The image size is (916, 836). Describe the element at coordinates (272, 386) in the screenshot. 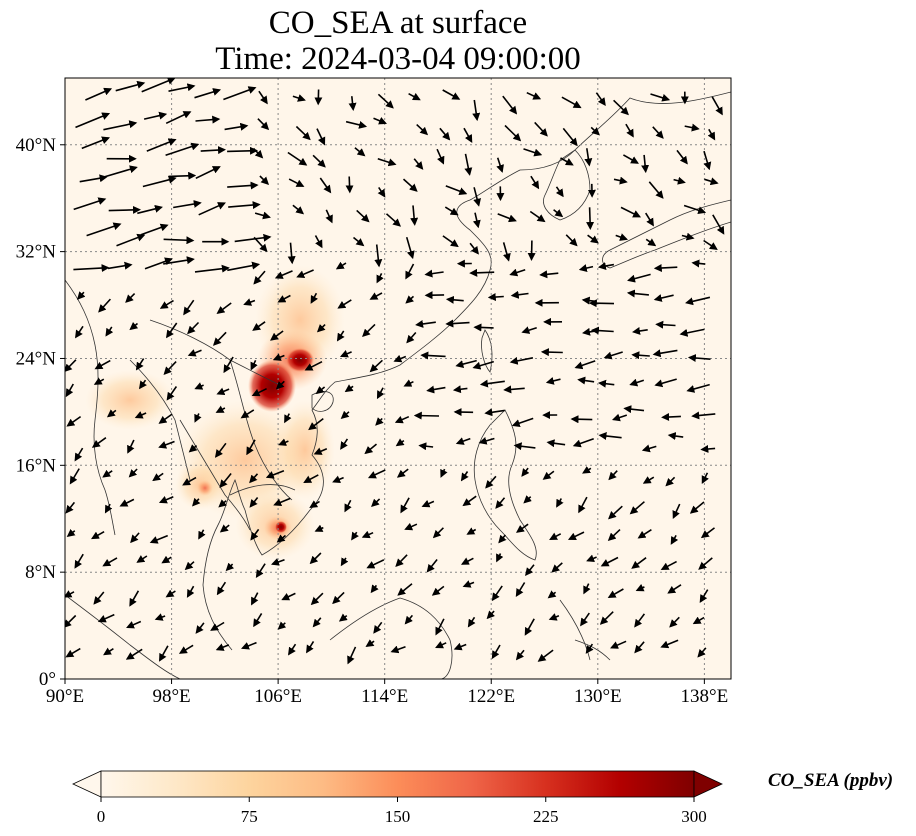

I see `plume-hot-hanoi` at that location.